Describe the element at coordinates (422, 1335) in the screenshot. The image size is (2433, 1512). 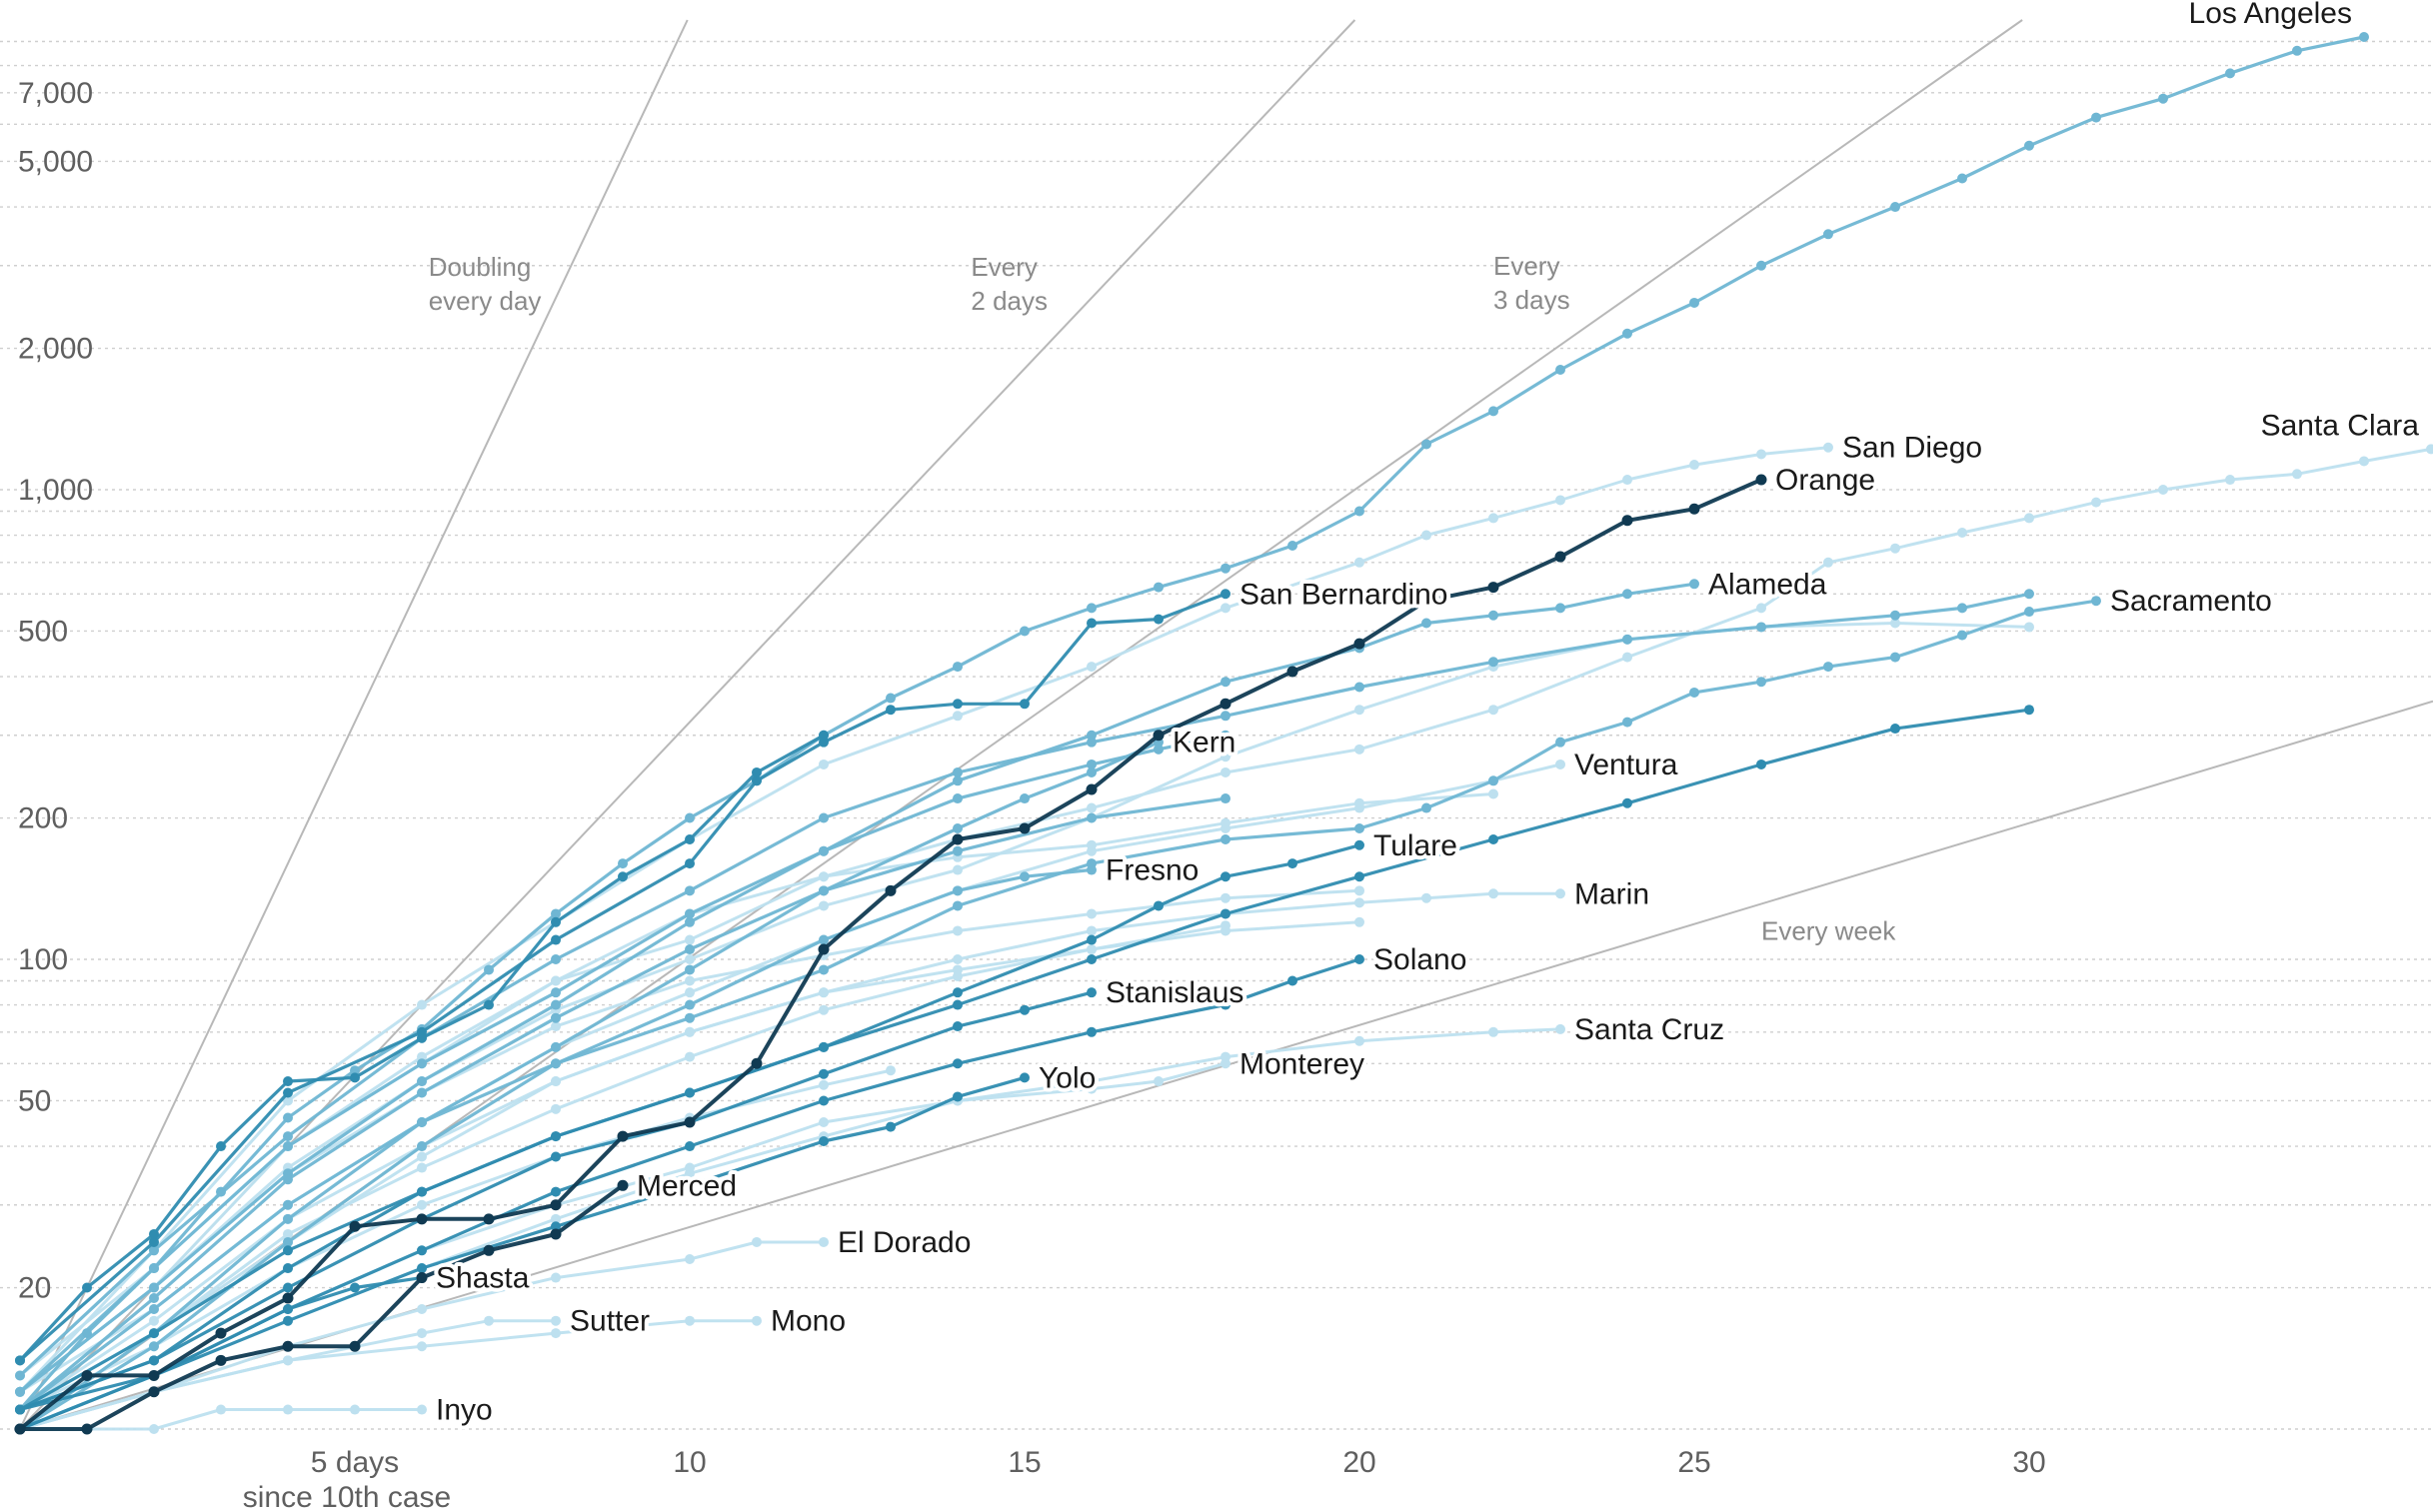
I see `series-line-el-dorado` at that location.